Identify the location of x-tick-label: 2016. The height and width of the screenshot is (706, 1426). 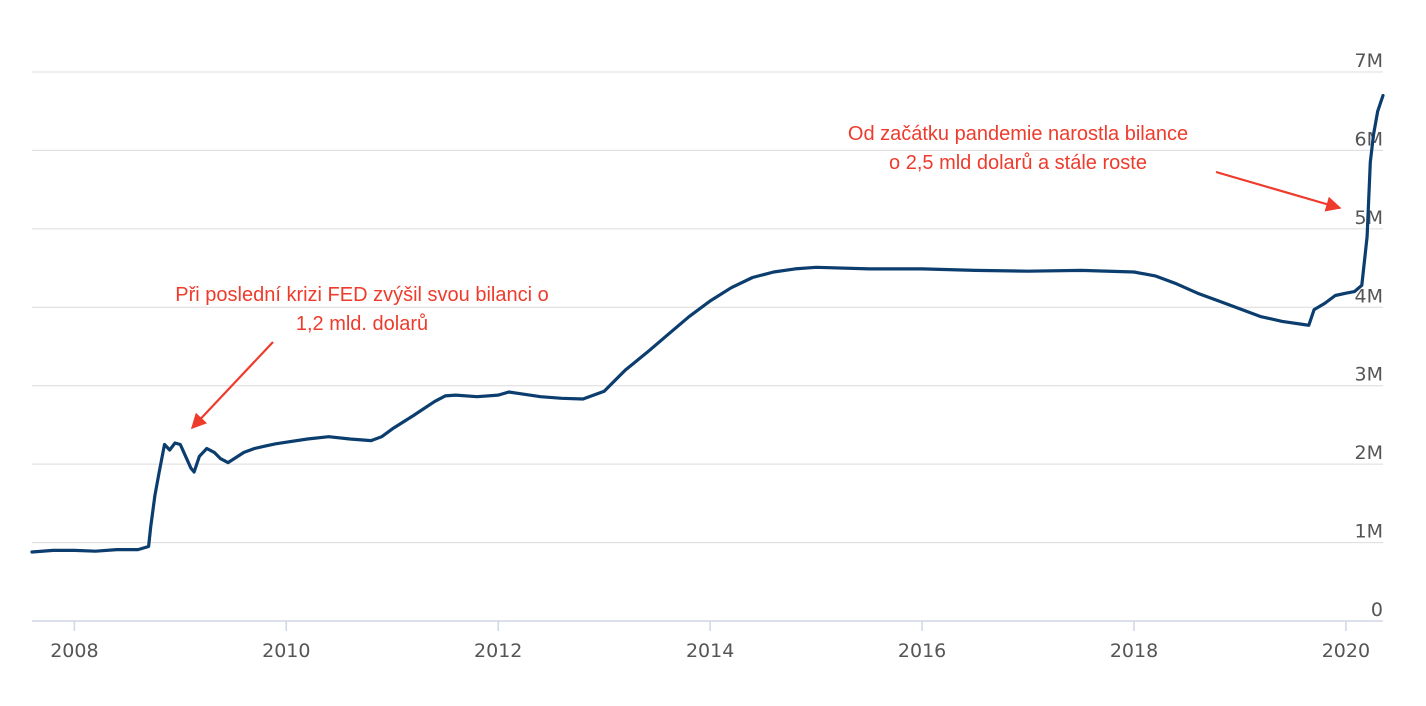
(922, 651).